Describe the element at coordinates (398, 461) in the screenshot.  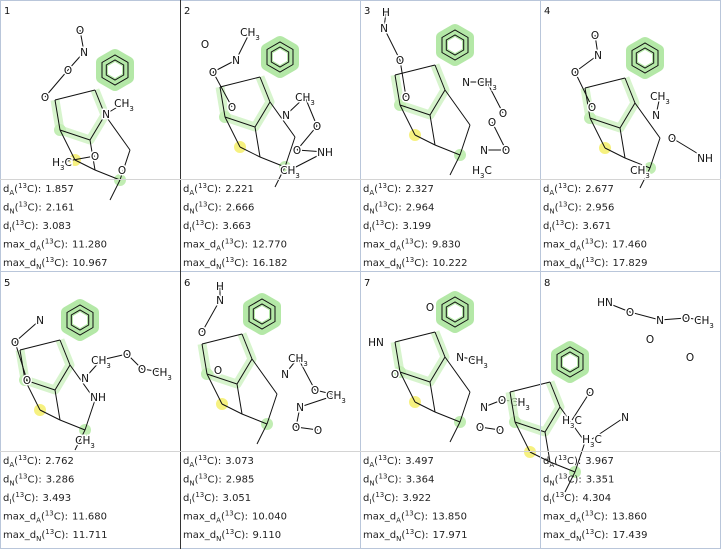
I see `metric: dA(13C): 3.497` at that location.